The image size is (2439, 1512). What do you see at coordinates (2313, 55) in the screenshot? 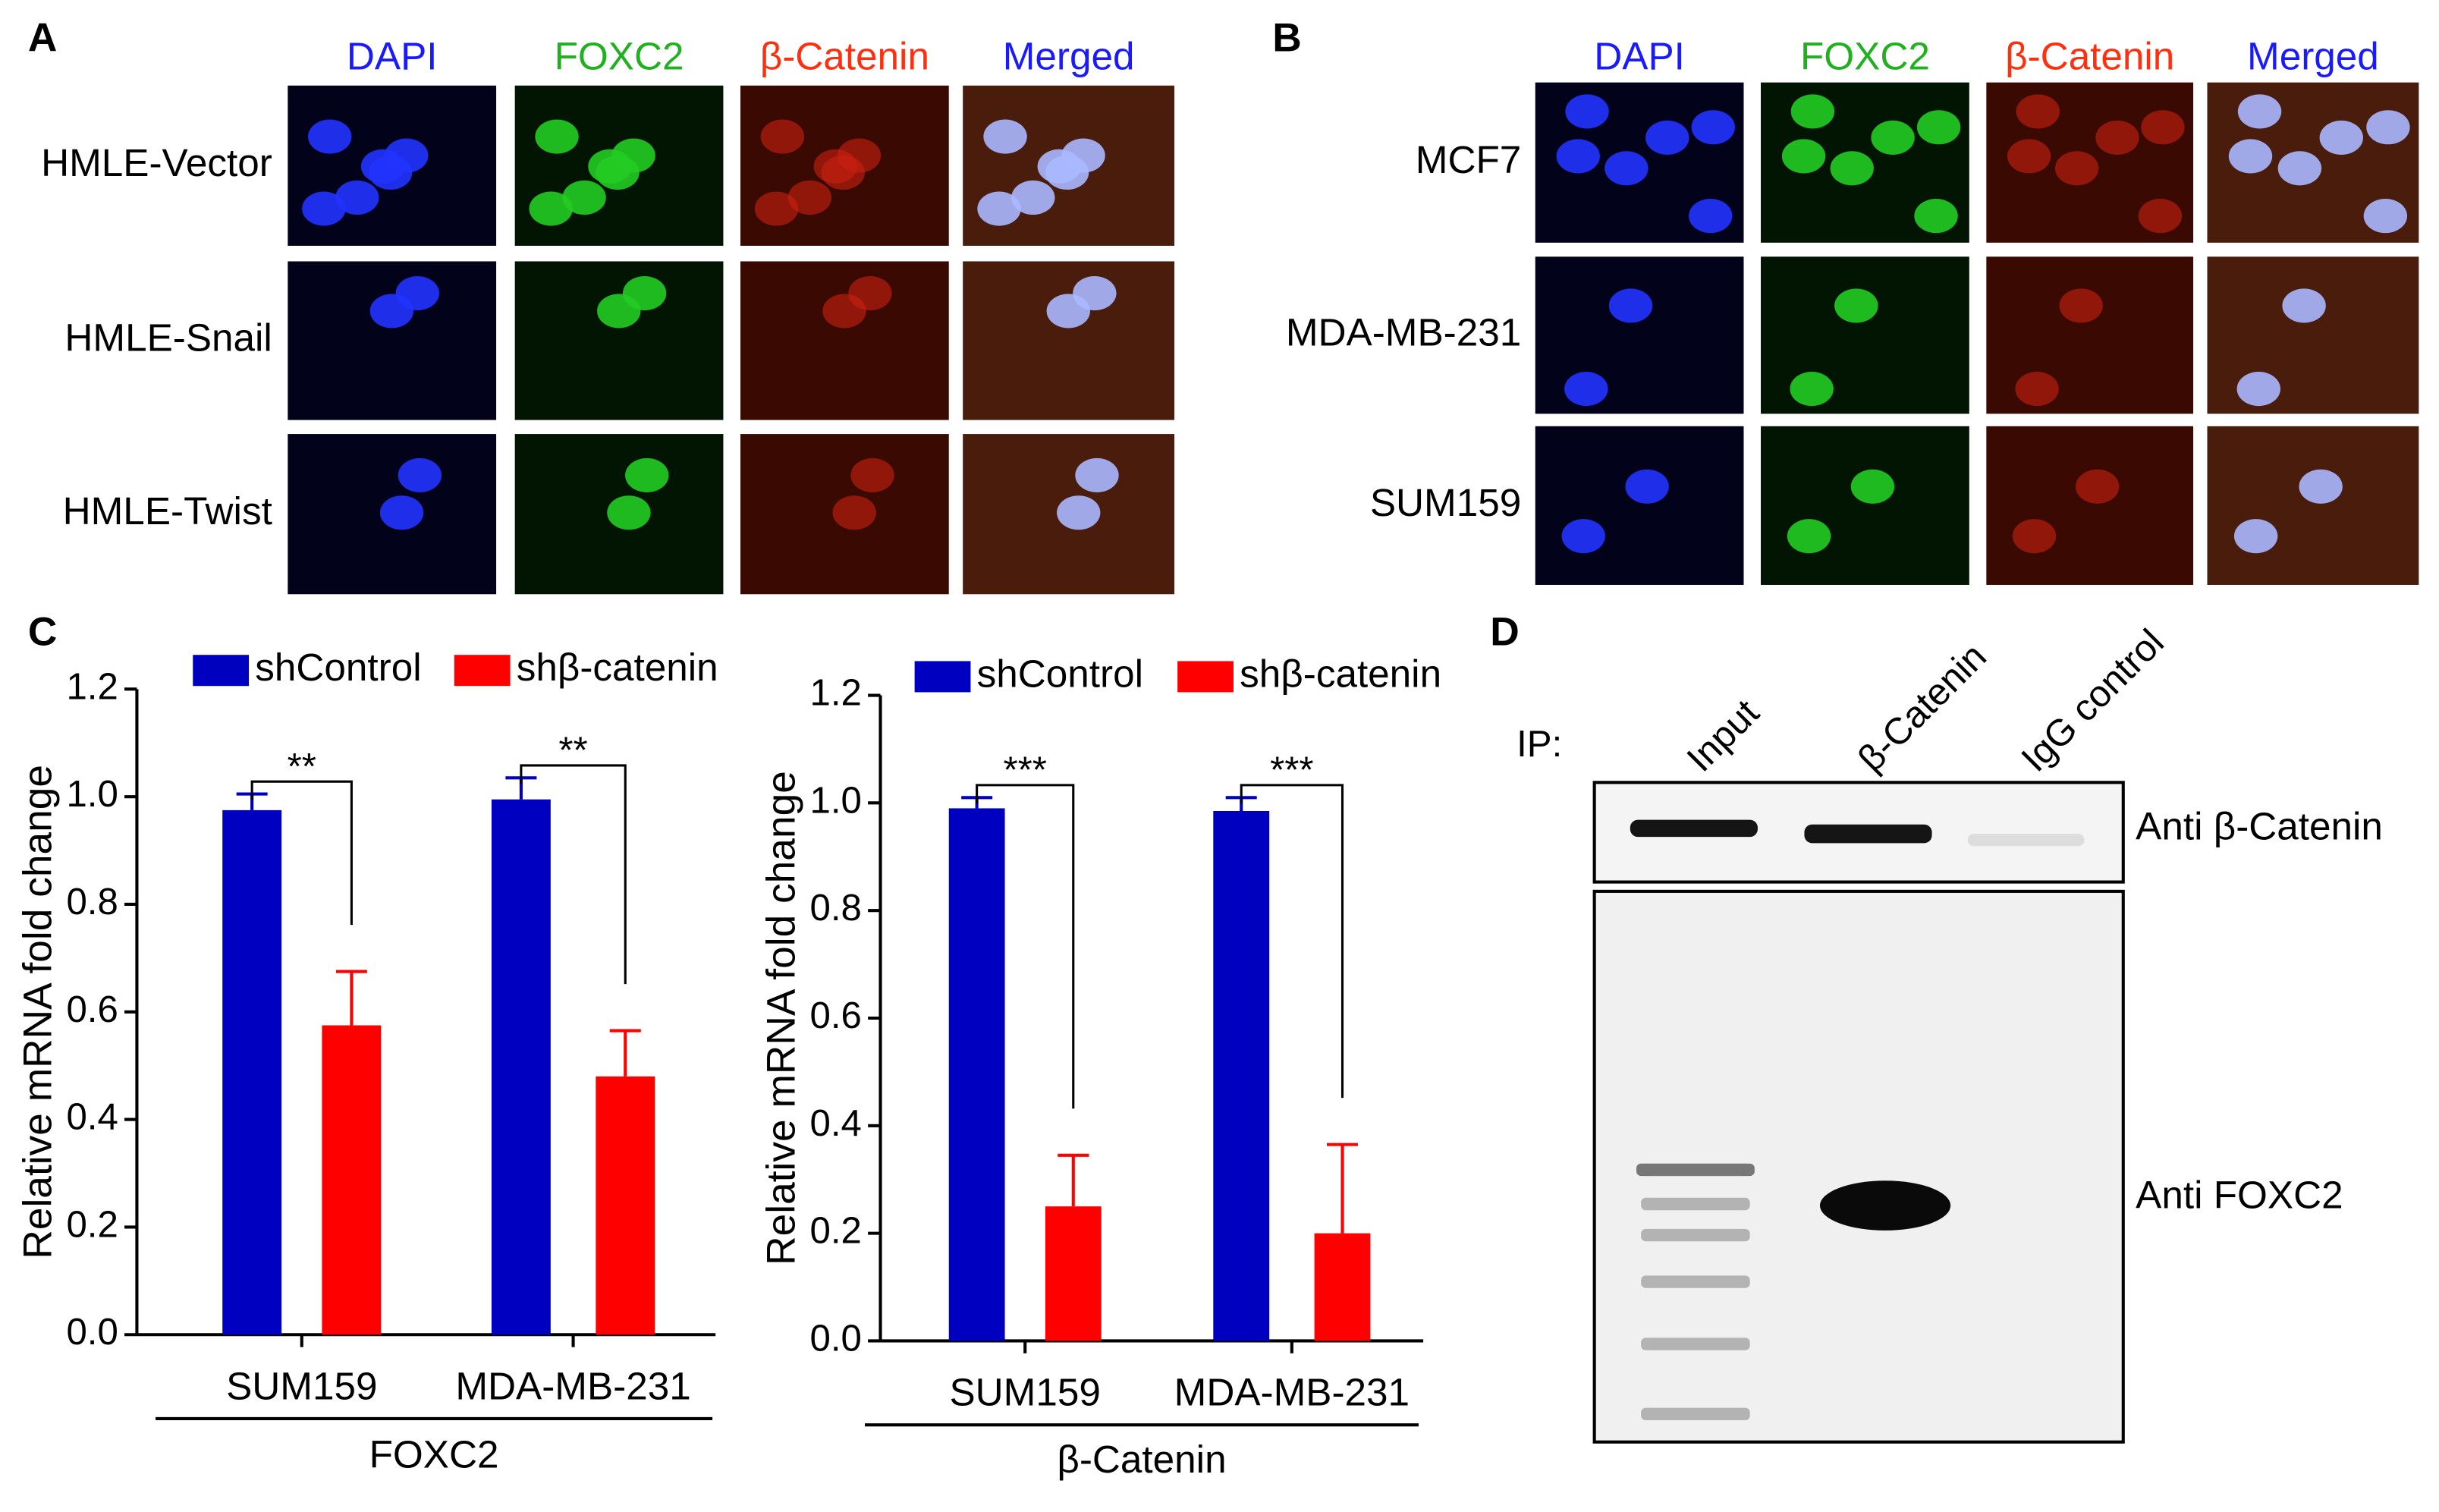
I see `column-header: Merged` at bounding box center [2313, 55].